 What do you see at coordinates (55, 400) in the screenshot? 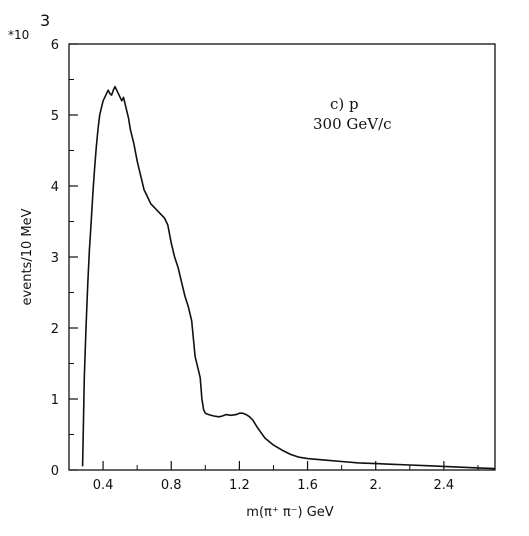
I see `y-tick-label: 1` at bounding box center [55, 400].